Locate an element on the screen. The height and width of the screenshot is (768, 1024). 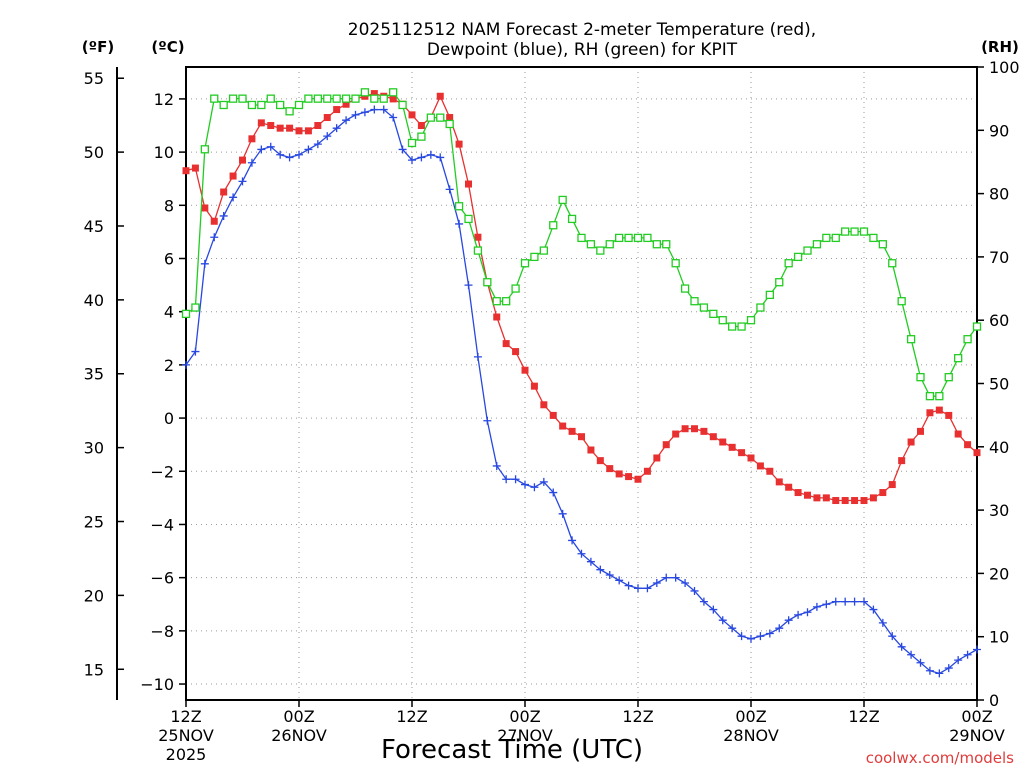
celsius-tick-label: 0 is located at coordinates (169, 418).